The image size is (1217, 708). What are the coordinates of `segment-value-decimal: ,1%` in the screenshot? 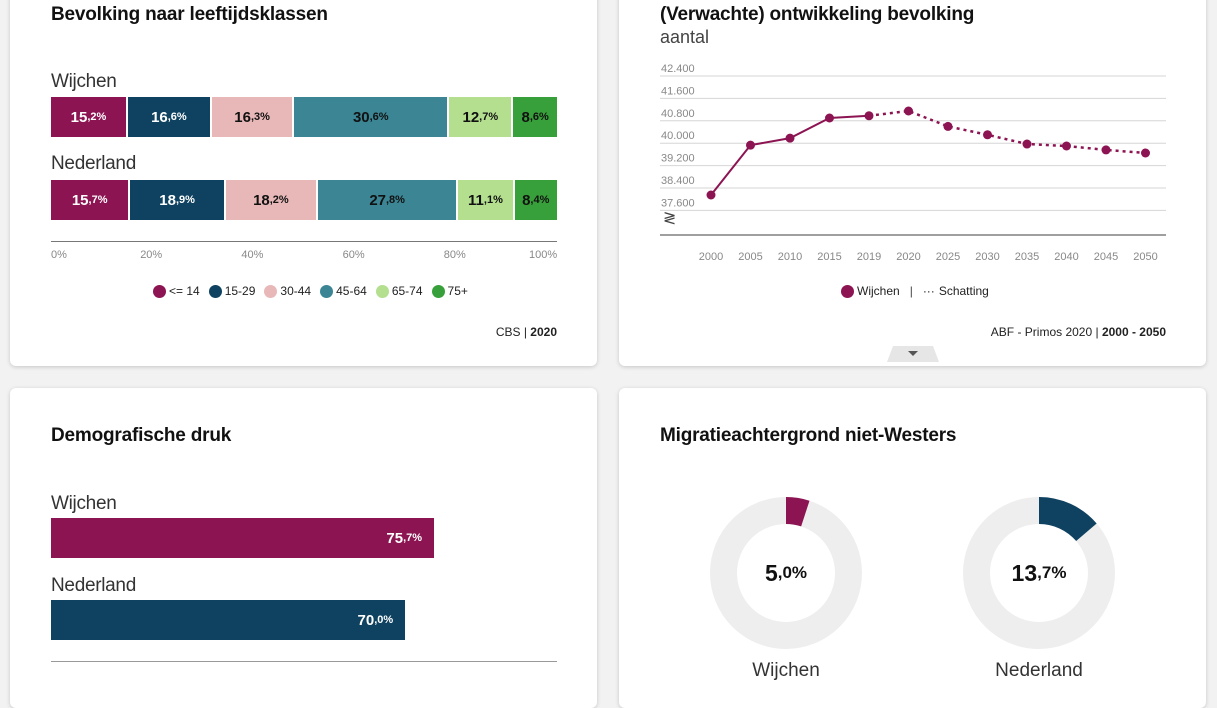 It's located at (493, 200).